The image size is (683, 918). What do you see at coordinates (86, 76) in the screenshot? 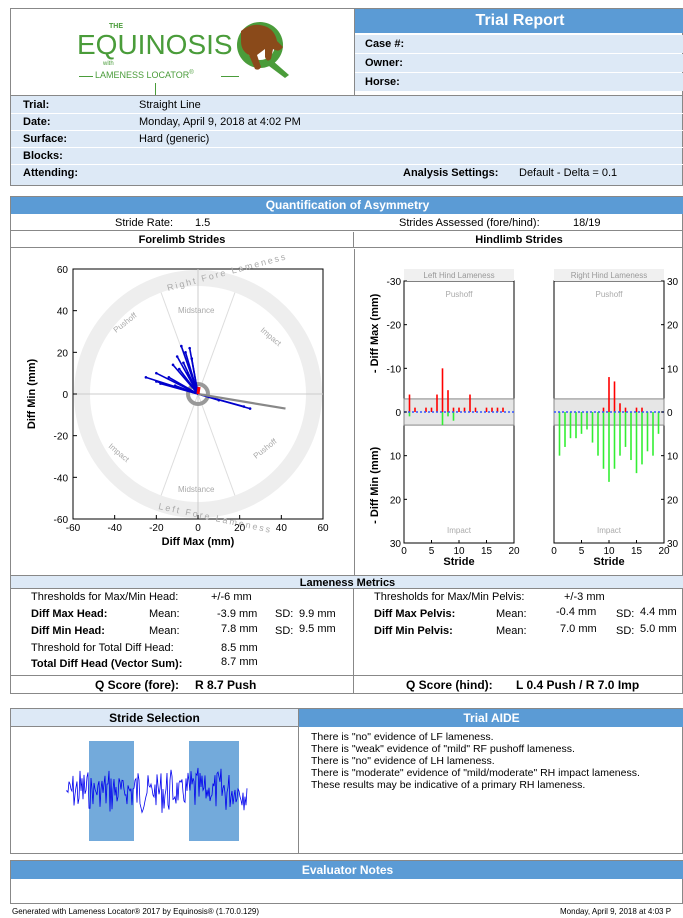
I see `brand-rule-left` at bounding box center [86, 76].